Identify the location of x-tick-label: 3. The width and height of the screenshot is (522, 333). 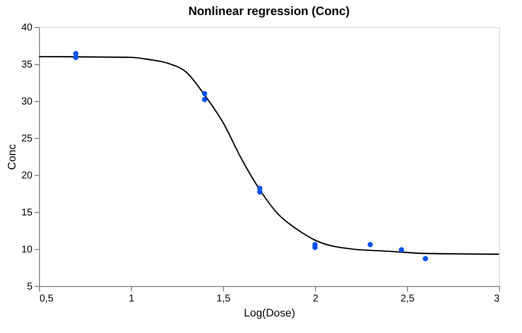
(497, 299).